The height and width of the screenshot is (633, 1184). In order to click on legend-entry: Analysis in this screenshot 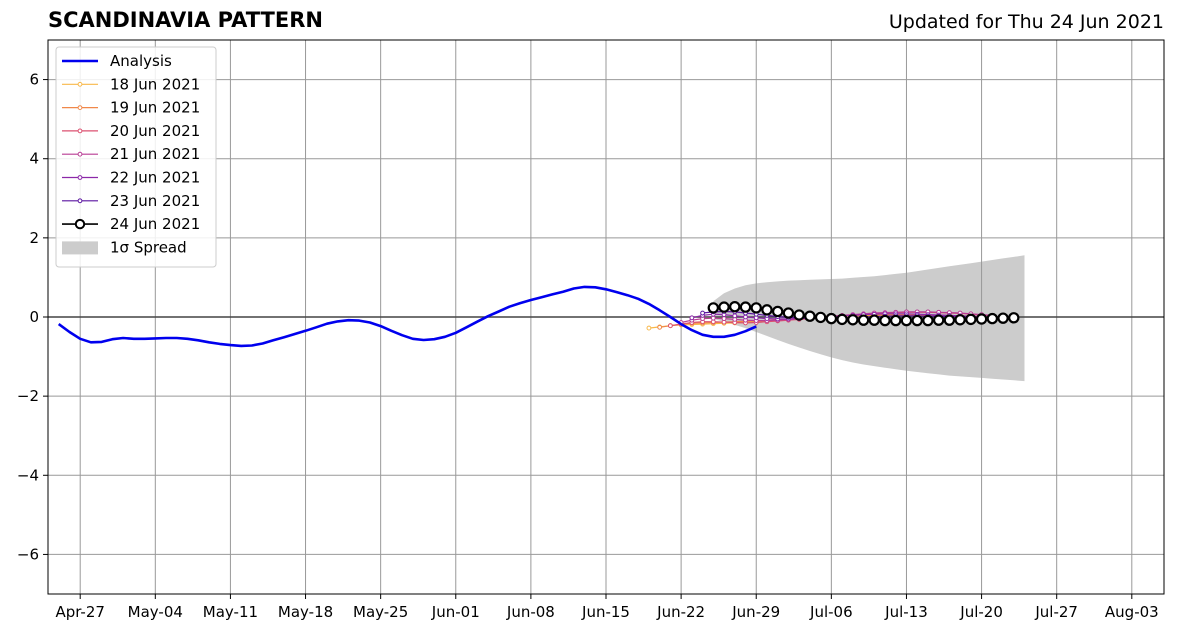, I will do `click(117, 61)`.